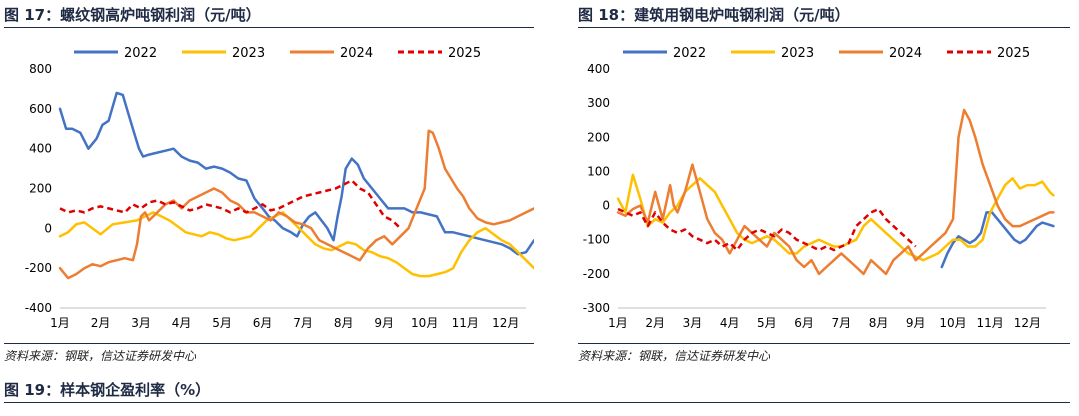 This screenshot has width=1079, height=416. Describe the element at coordinates (40, 69) in the screenshot. I see `y-tick-label: 800` at that location.